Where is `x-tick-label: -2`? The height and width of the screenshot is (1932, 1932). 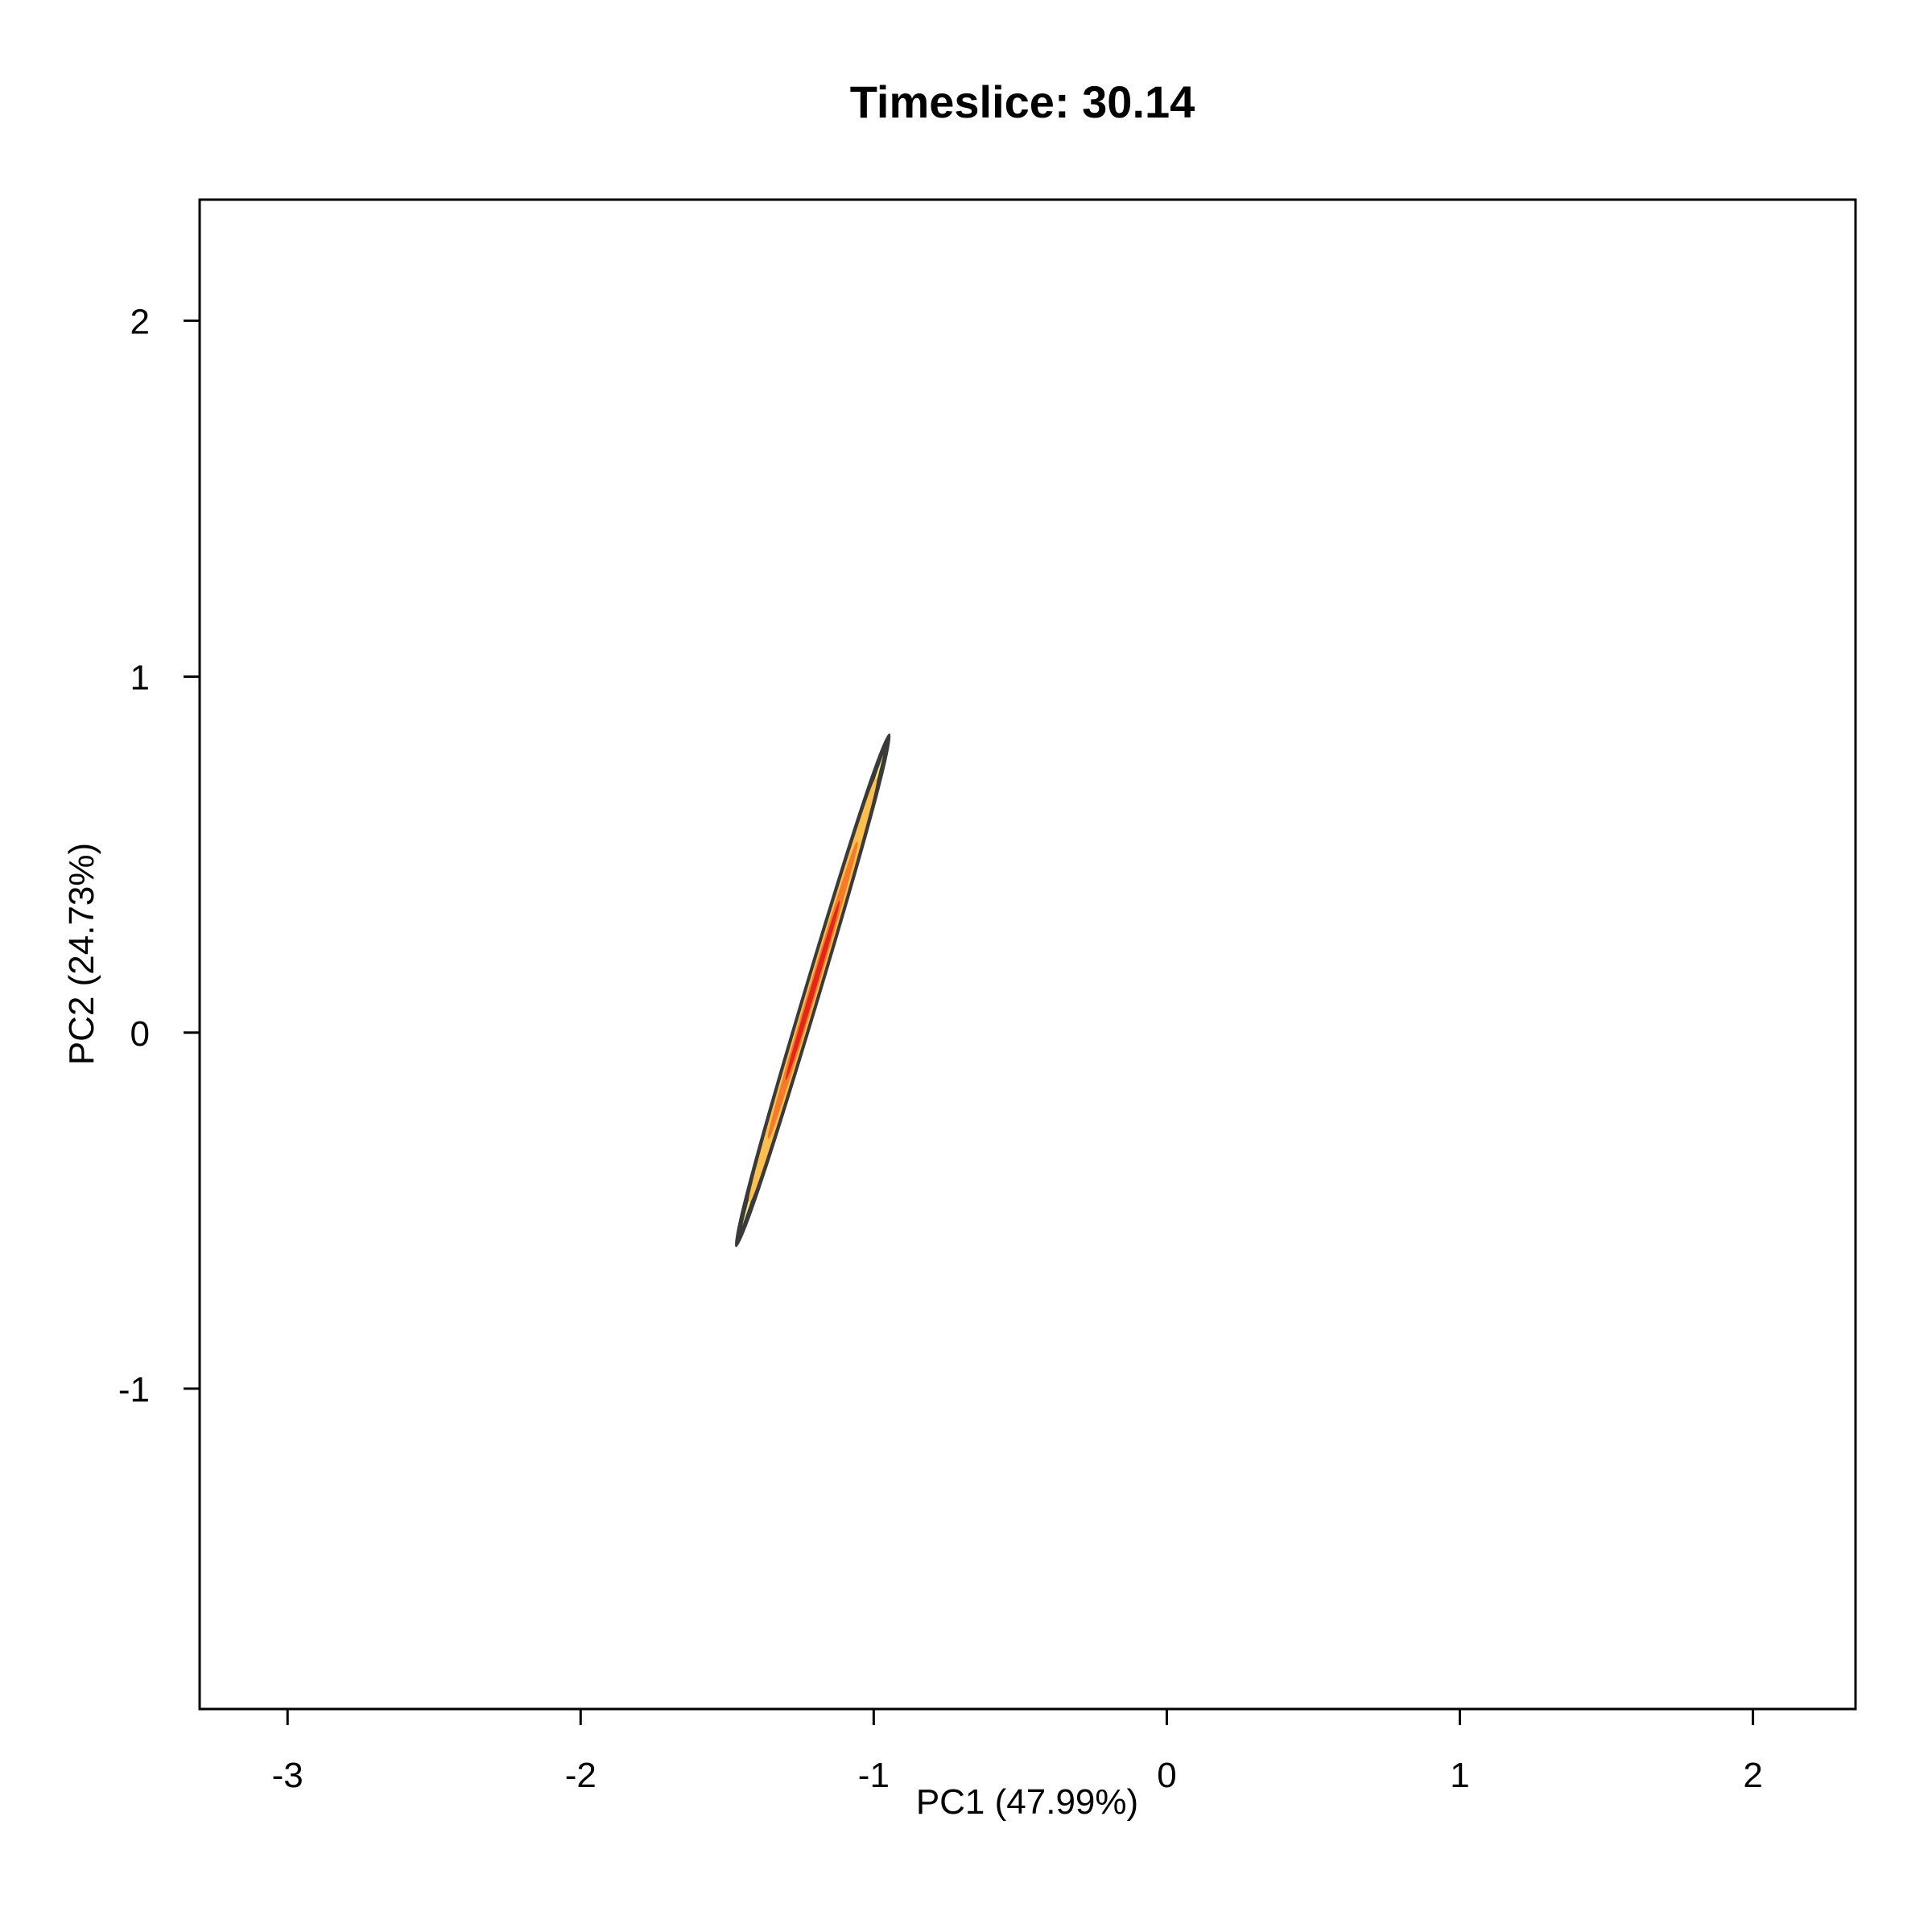
x-tick-label: -2 is located at coordinates (581, 1775).